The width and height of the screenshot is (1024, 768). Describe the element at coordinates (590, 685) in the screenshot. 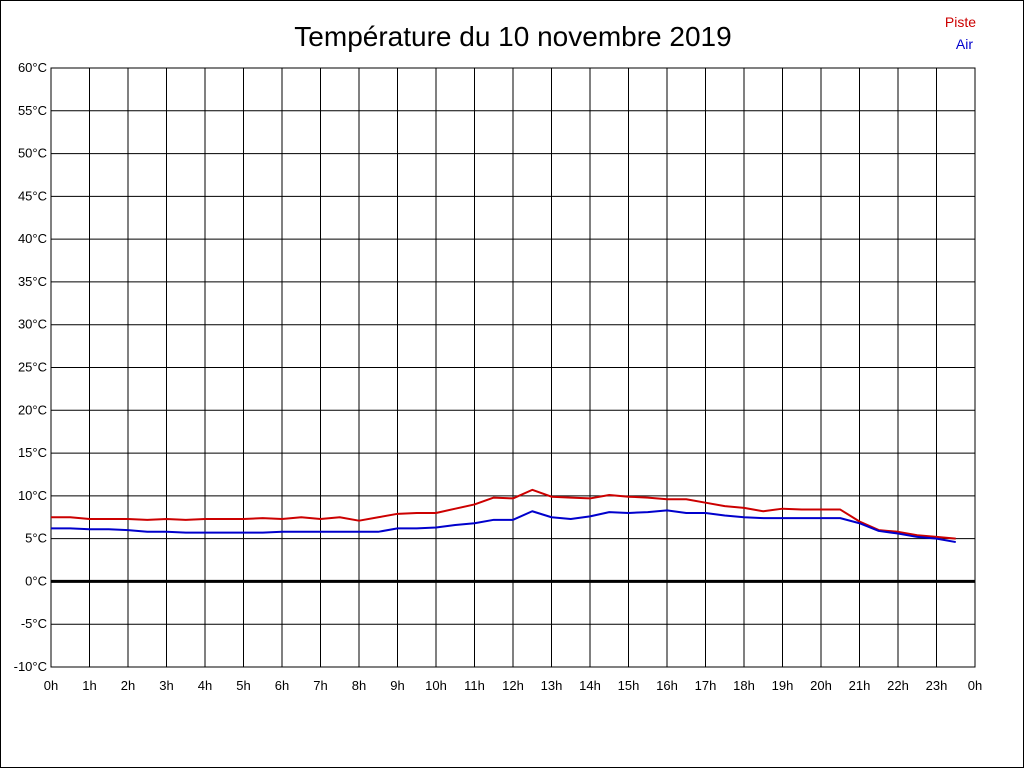

I see `x-tick-label: 14h` at that location.